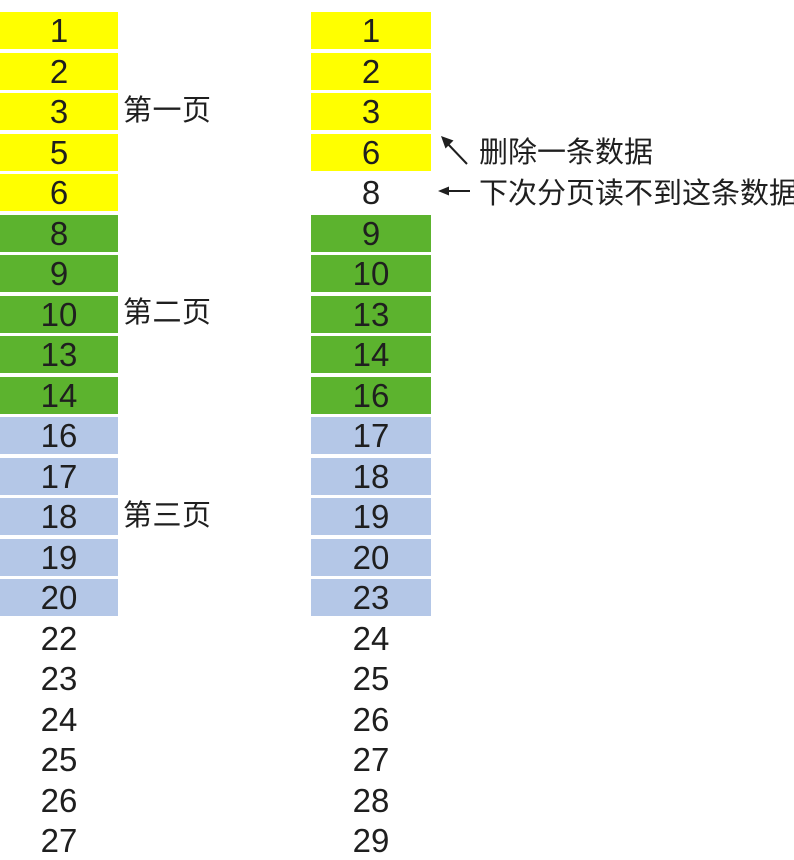  I want to click on records-after-delete-column: 1 2 3 6 8 9 10 13 14 16 17 18 19 20 23 24 25 26 27 28 29, so click(371, 436).